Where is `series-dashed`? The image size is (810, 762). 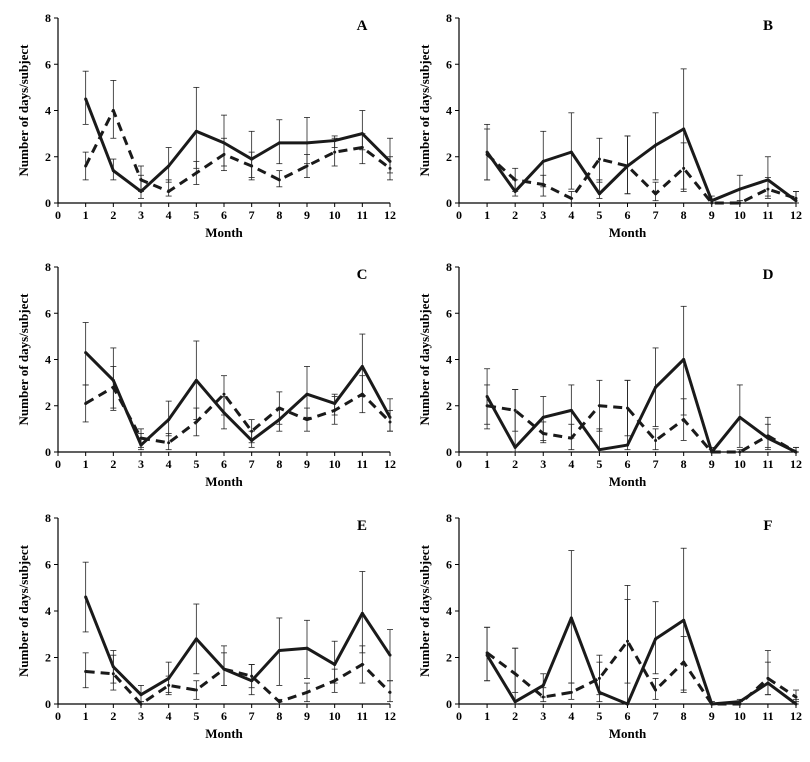 series-dashed is located at coordinates (641, 416).